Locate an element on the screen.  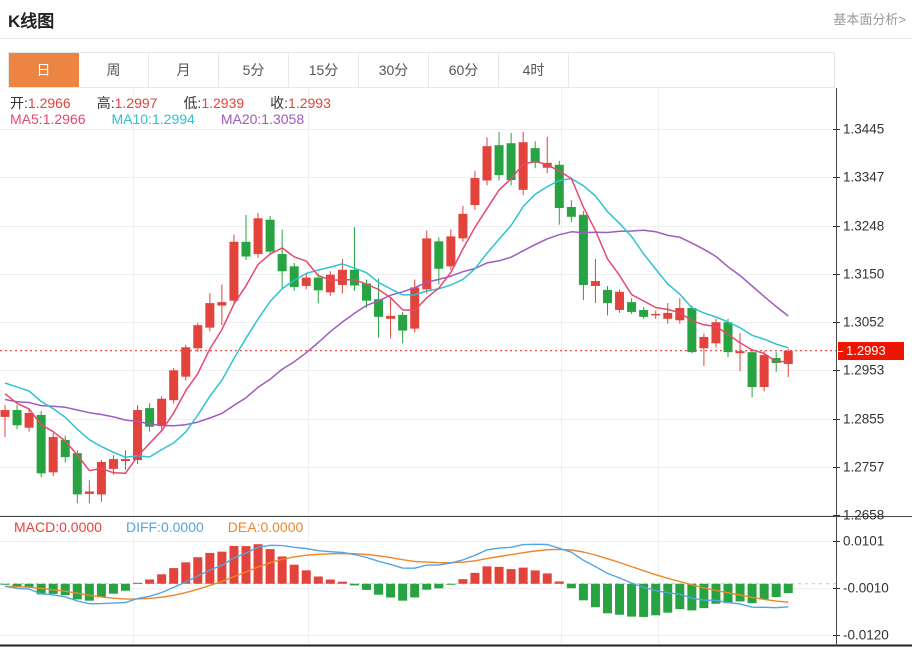
tab-4时: 4时 is located at coordinates (534, 70).